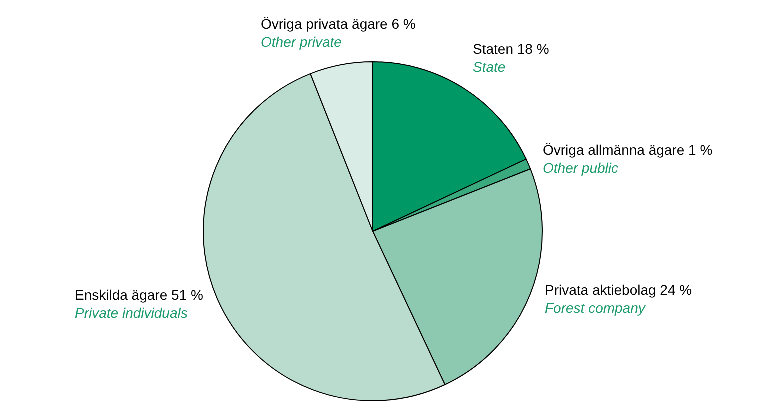 This screenshot has height=405, width=760. I want to click on slice-label: Staten 18 % State, so click(511, 58).